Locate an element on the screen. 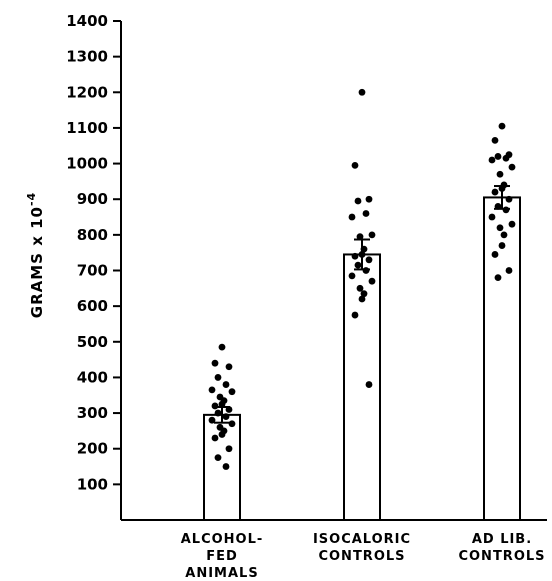 Image resolution: width=552 pixels, height=581 pixels. y-tick-label: 1000 is located at coordinates (87, 164).